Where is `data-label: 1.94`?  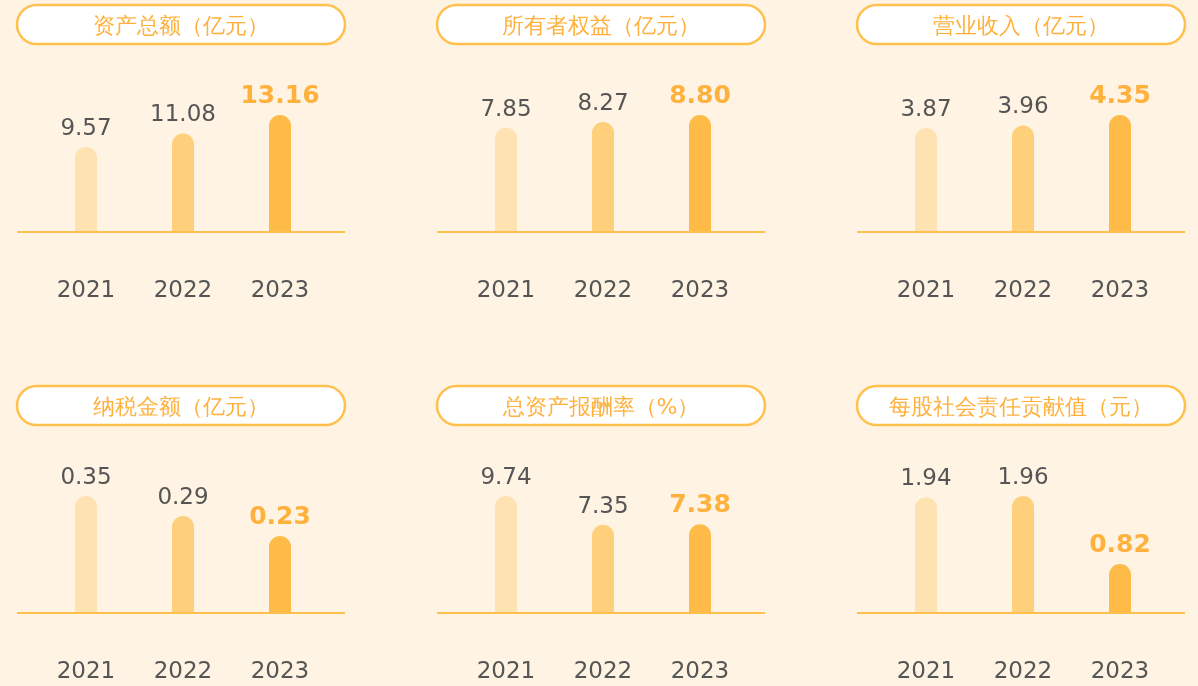 data-label: 1.94 is located at coordinates (926, 477).